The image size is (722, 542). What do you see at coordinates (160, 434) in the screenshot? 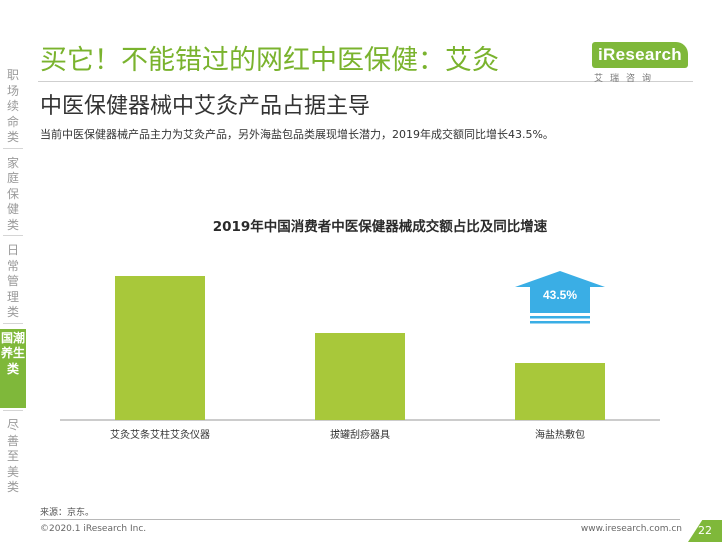
I see `x-tick-label: 艾灸艾条艾柱艾灸仪器` at bounding box center [160, 434].